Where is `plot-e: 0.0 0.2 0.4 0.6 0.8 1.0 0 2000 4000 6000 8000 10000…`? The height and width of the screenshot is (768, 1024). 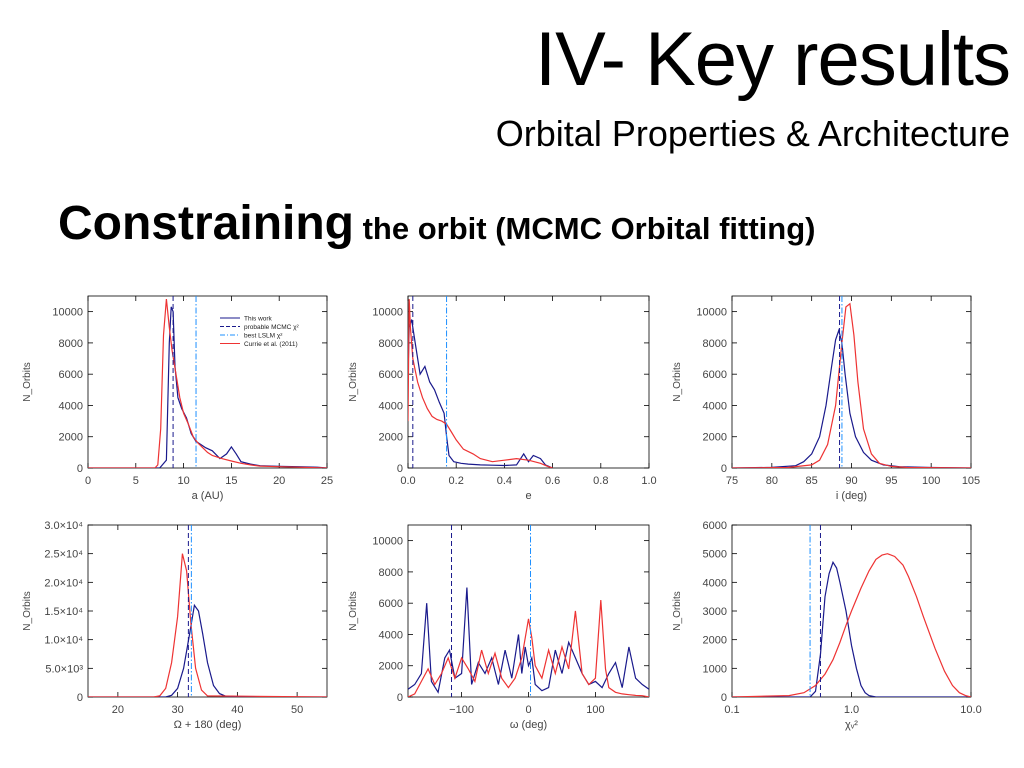
plot-e: 0.0 0.2 0.4 0.6 0.8 1.0 0 2000 4000 6000 8000 10000… is located at coordinates (502, 398).